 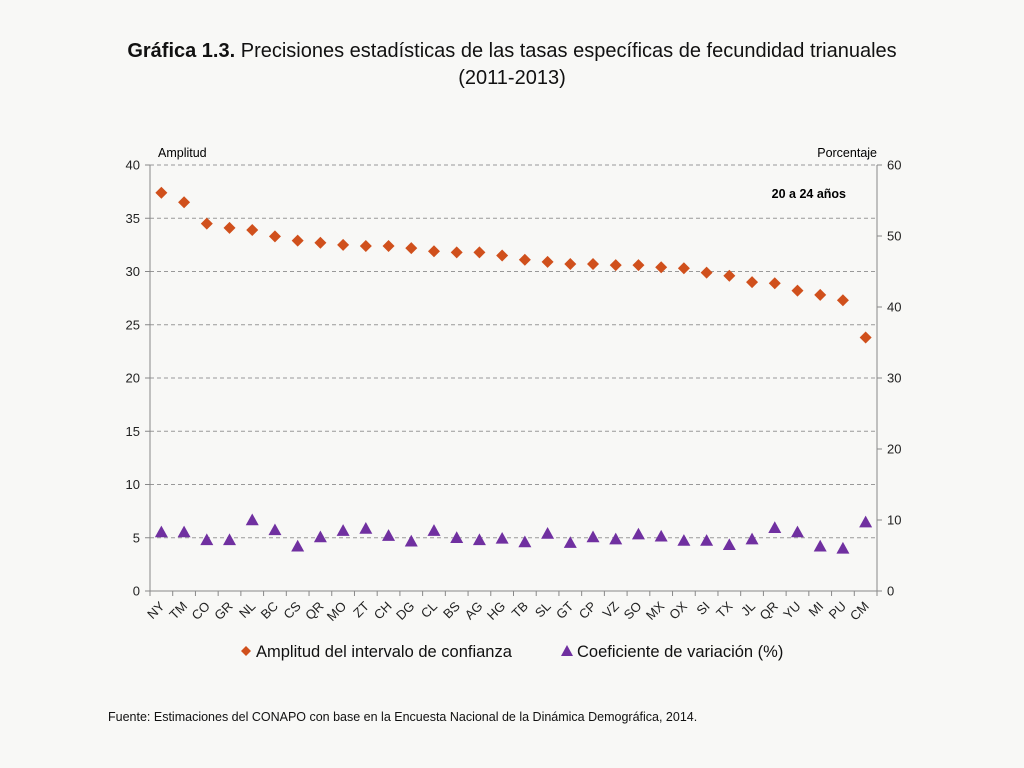 I want to click on legend-label-cv: Coeficiente de variación (%), so click(x=680, y=652).